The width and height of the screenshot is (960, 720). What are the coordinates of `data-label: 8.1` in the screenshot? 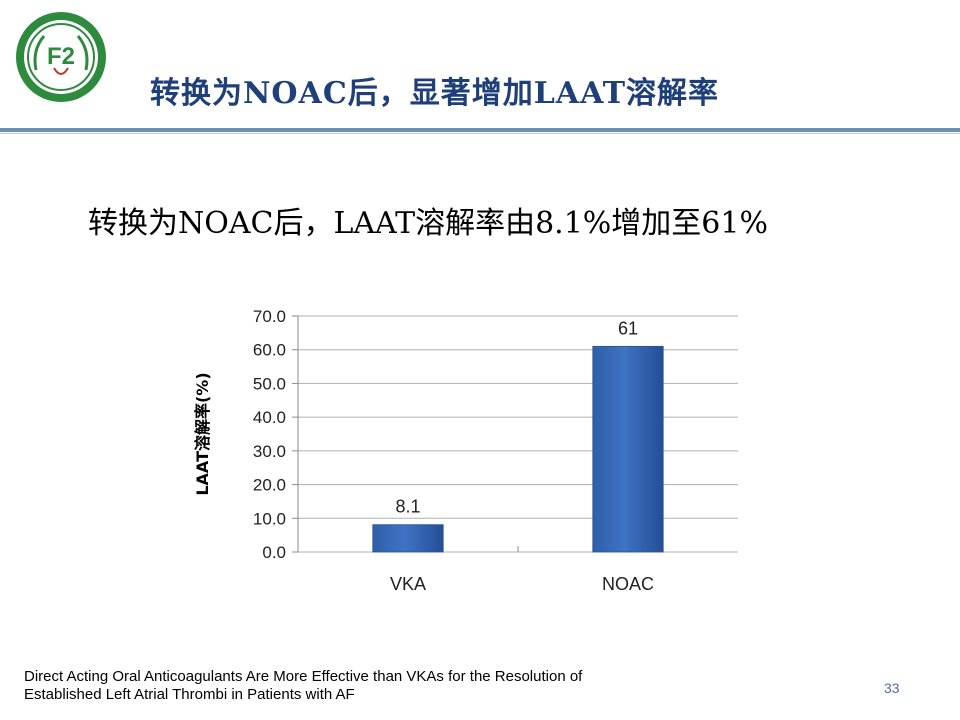 It's located at (407, 507).